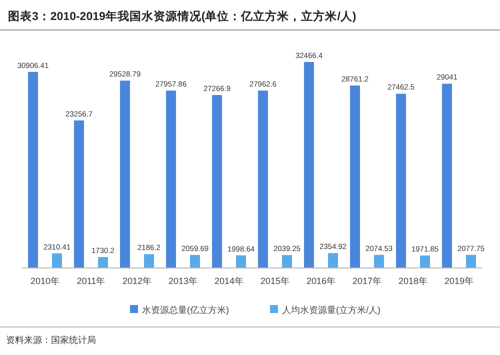  What do you see at coordinates (137, 281) in the screenshot?
I see `x-tick-label: 2012年` at bounding box center [137, 281].